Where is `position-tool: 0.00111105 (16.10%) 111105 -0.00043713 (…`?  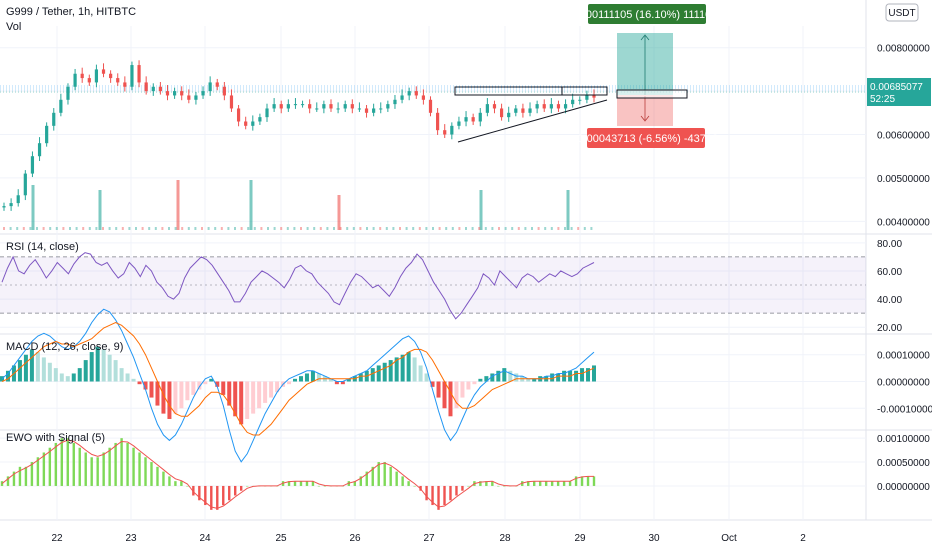
position-tool: 0.00111105 (16.10%) 111105 -0.00043713 (… is located at coordinates (646, 76).